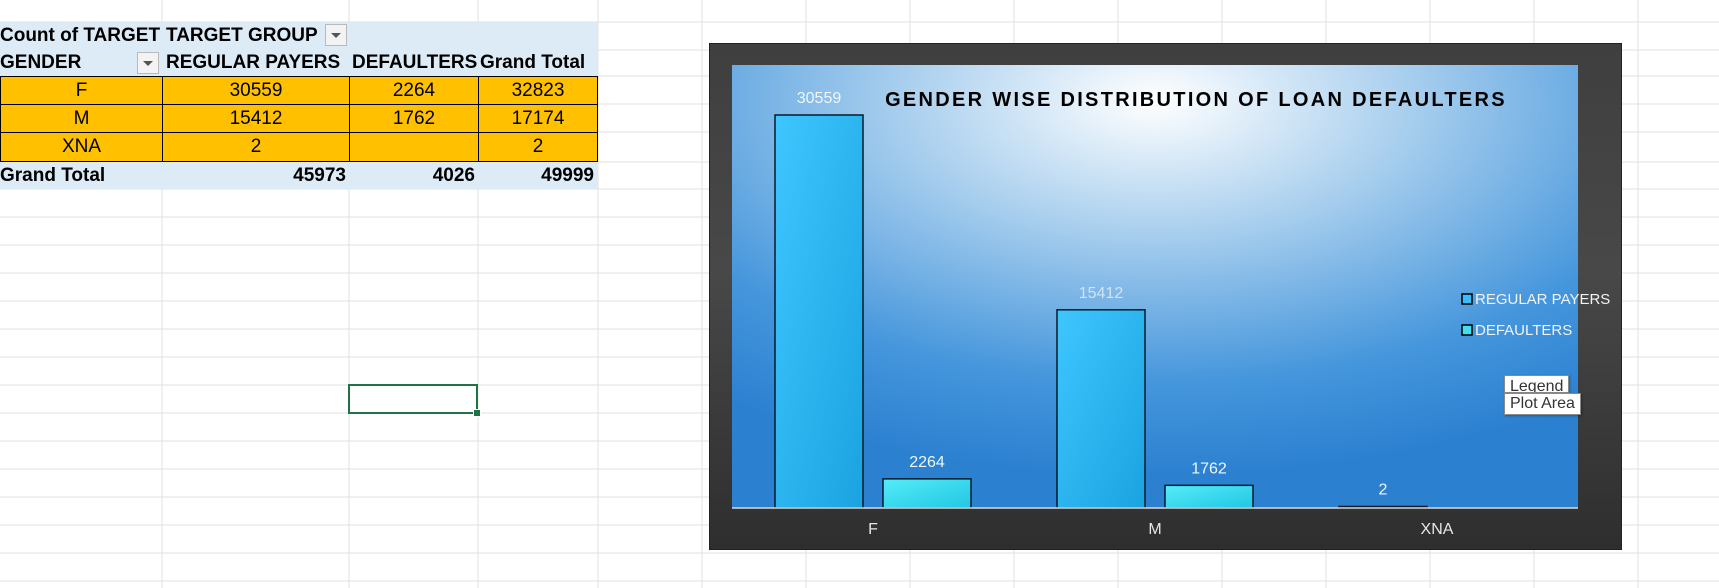  Describe the element at coordinates (1535, 315) in the screenshot. I see `chart-legend: REGULAR PAYERS DEFAULTERS` at that location.